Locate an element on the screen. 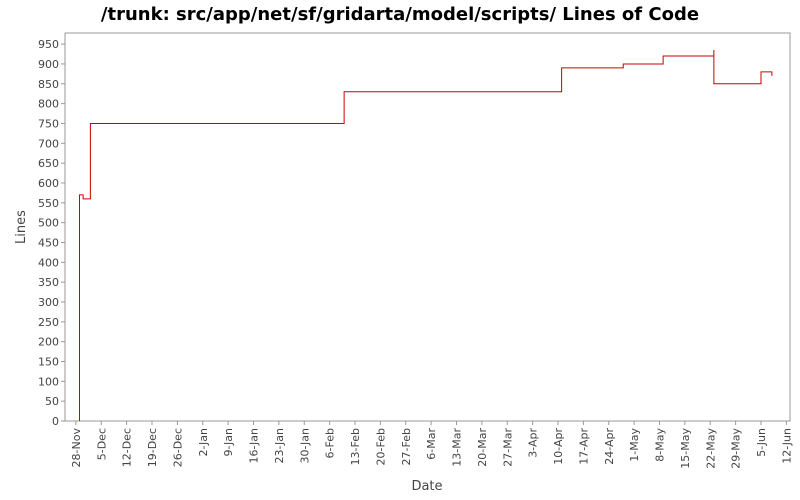 Image resolution: width=800 pixels, height=500 pixels. x-tick-label: 15-May is located at coordinates (685, 448).